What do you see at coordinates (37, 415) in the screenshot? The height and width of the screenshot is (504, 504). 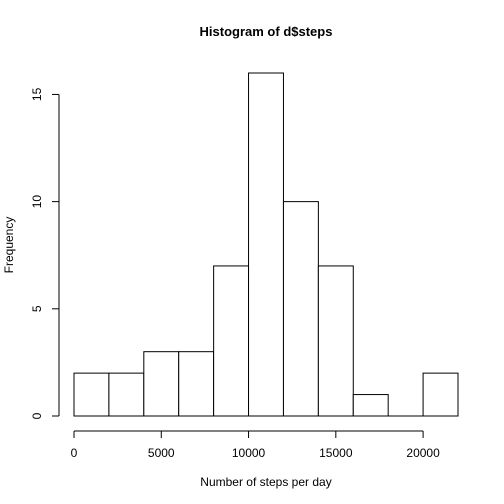 I see `y-tick-label: 0` at bounding box center [37, 415].